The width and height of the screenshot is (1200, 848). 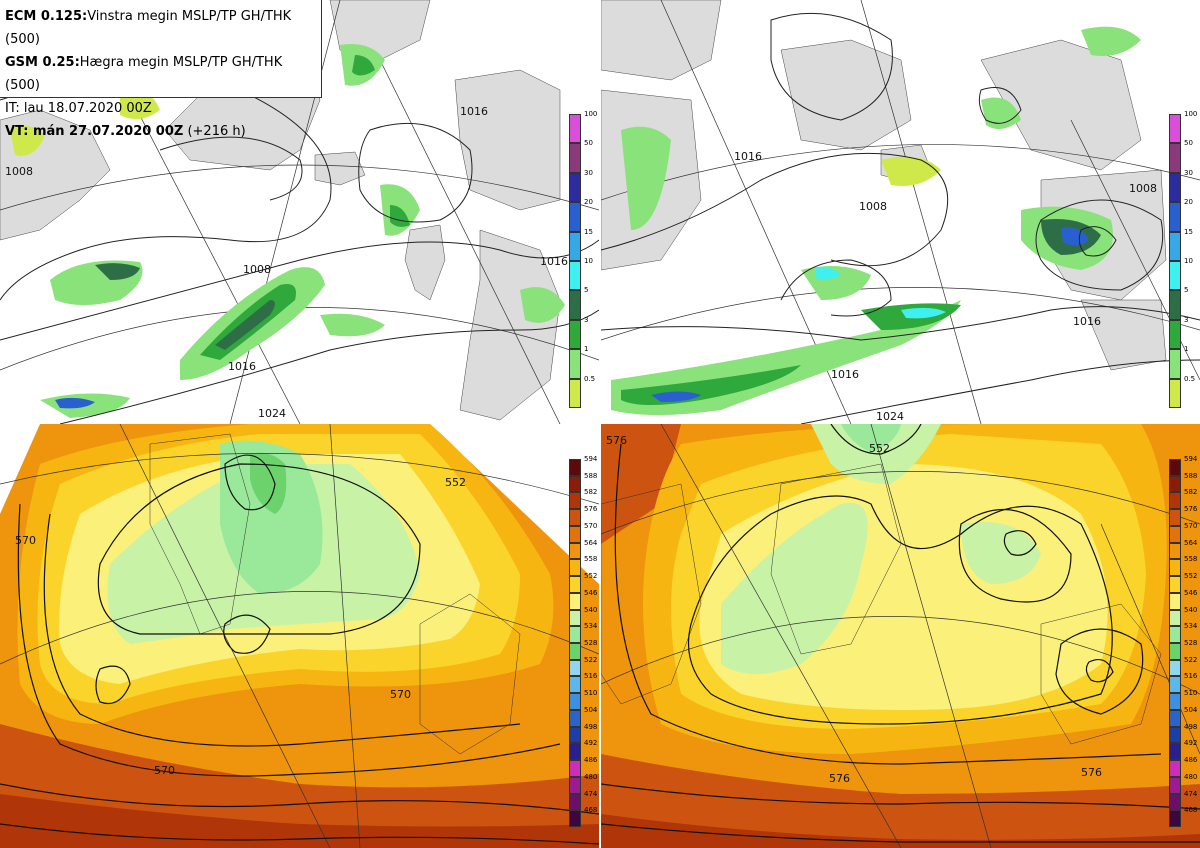 What do you see at coordinates (1191, 492) in the screenshot?
I see `colorbar-label: 582` at bounding box center [1191, 492].